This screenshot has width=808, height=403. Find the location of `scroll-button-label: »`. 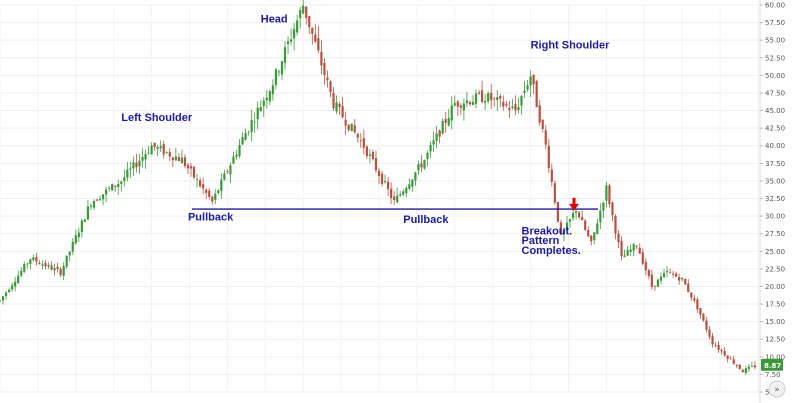

scroll-button-label: » is located at coordinates (777, 390).